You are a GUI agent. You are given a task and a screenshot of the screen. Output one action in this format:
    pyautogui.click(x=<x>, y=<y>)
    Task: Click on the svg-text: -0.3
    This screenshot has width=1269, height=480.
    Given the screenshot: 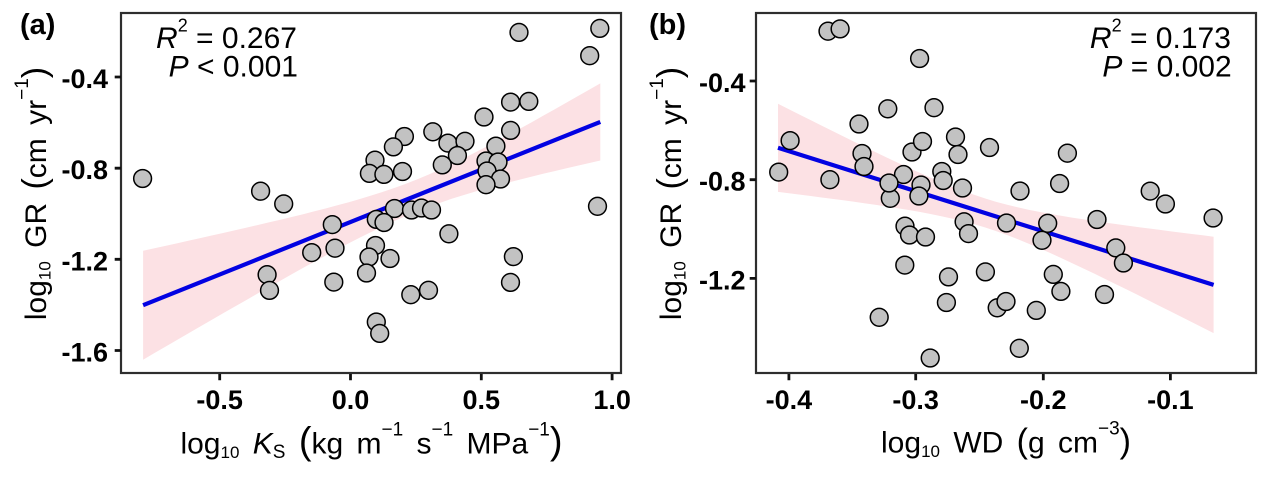 What is the action you would take?
    pyautogui.click(x=915, y=400)
    